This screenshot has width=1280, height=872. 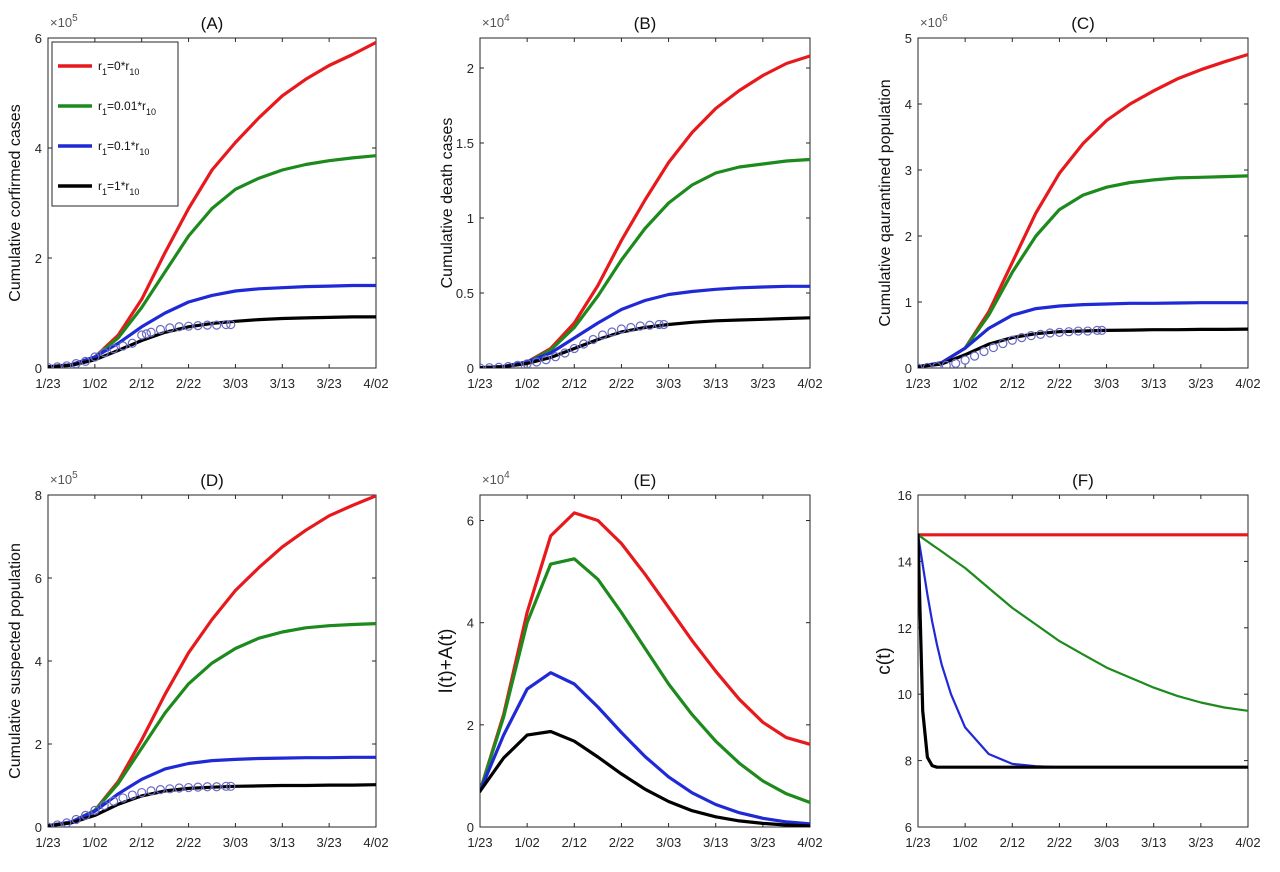 What do you see at coordinates (212, 480) in the screenshot?
I see `panel-title: (D)` at bounding box center [212, 480].